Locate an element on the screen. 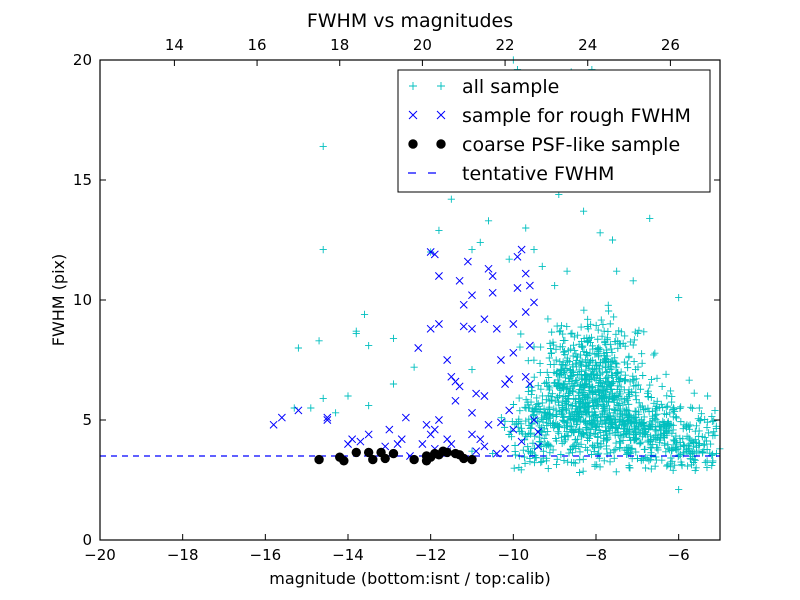 The image size is (800, 600). top-tick-label: 16 is located at coordinates (257, 45).